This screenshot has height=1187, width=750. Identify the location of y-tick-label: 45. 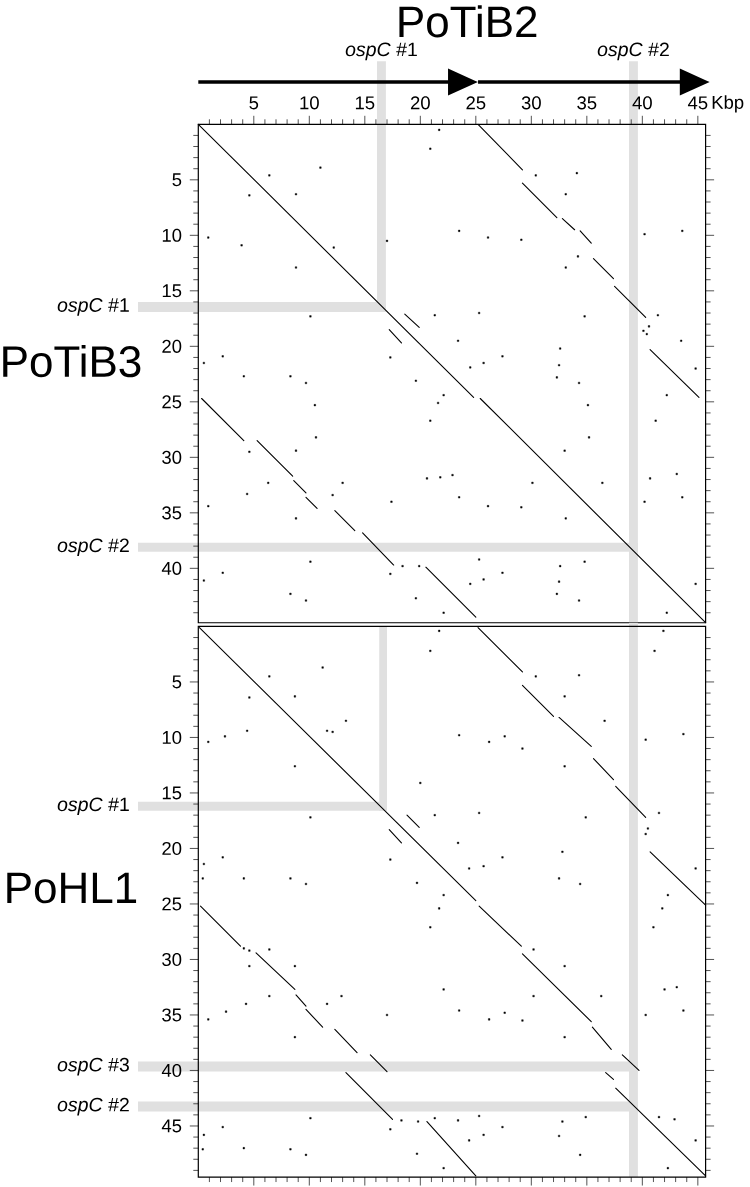
(171, 1126).